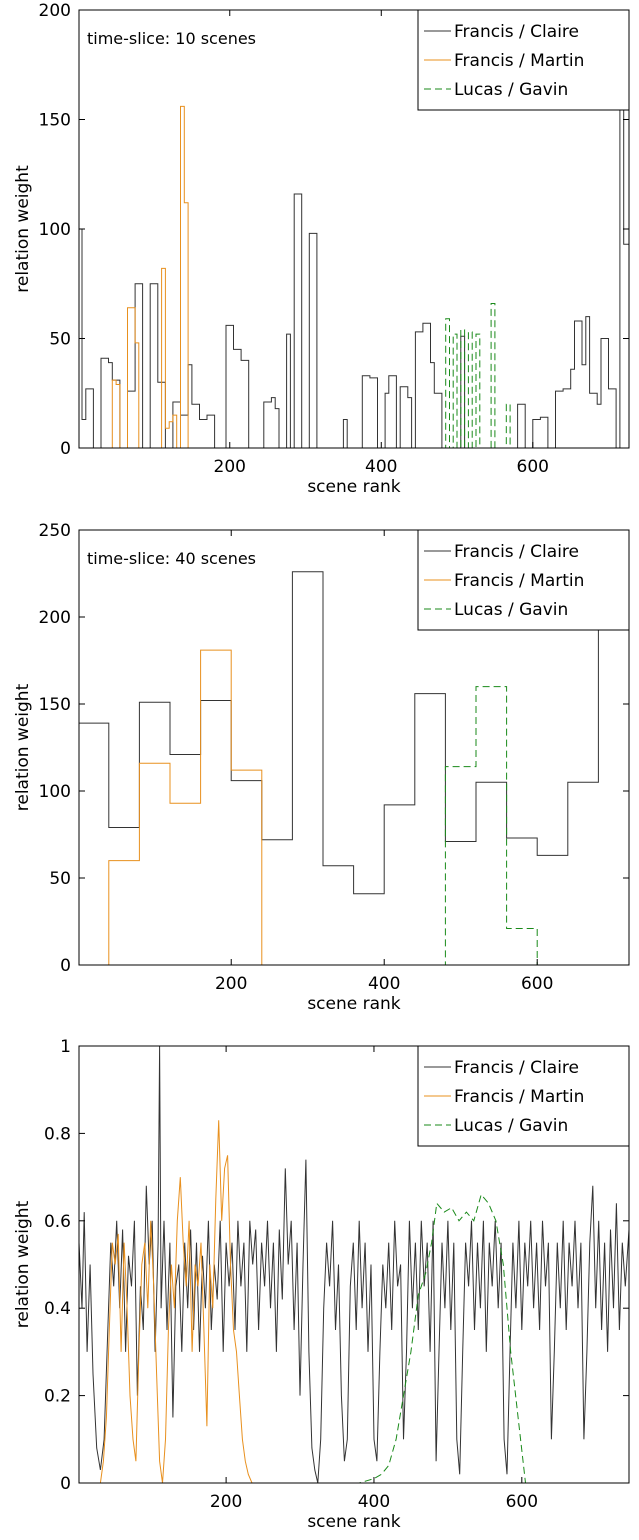 Image resolution: width=639 pixels, height=1540 pixels. Describe the element at coordinates (57, 1397) in the screenshot. I see `y-tick-label: 0.2` at that location.